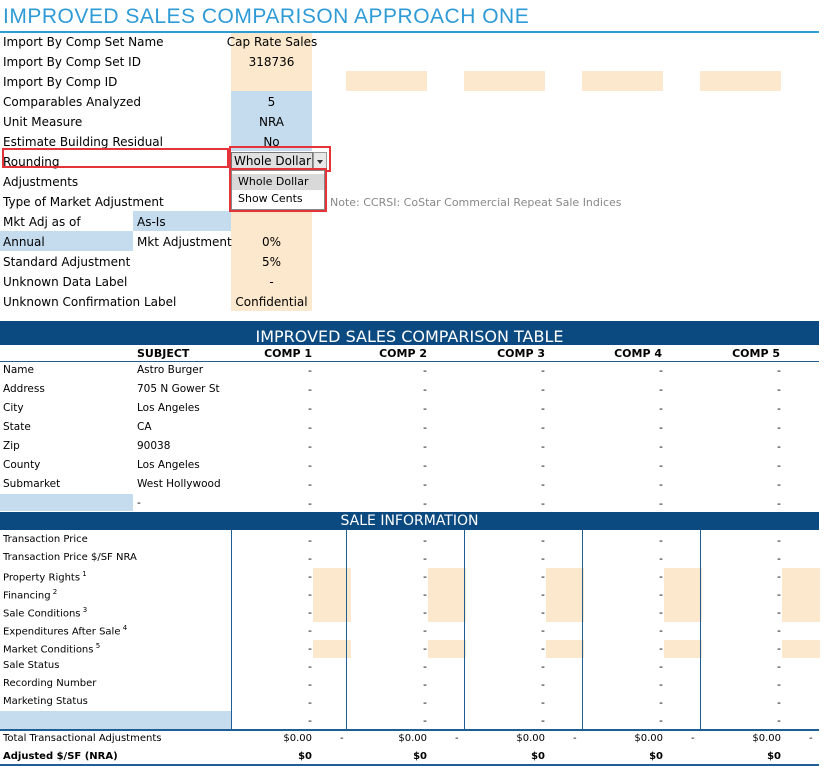 The width and height of the screenshot is (824, 768). What do you see at coordinates (144, 427) in the screenshot?
I see `subject-row-value: CA` at bounding box center [144, 427].